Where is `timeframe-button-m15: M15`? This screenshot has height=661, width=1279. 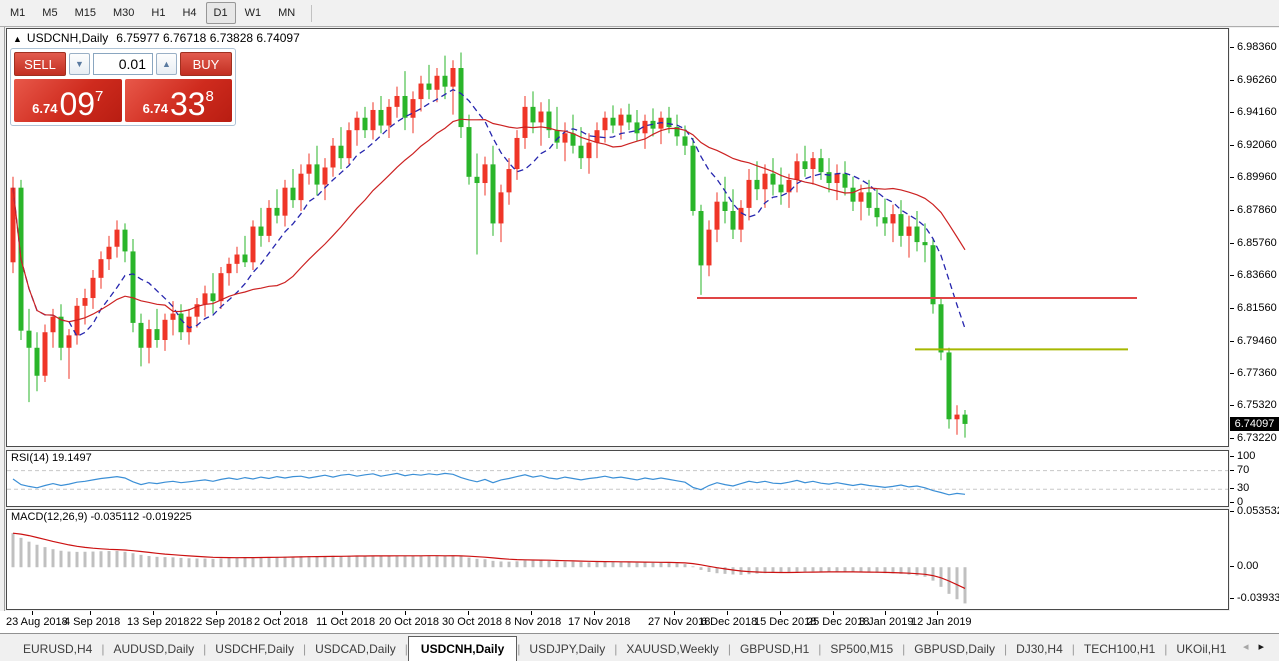 timeframe-button-m15: M15 is located at coordinates (85, 13).